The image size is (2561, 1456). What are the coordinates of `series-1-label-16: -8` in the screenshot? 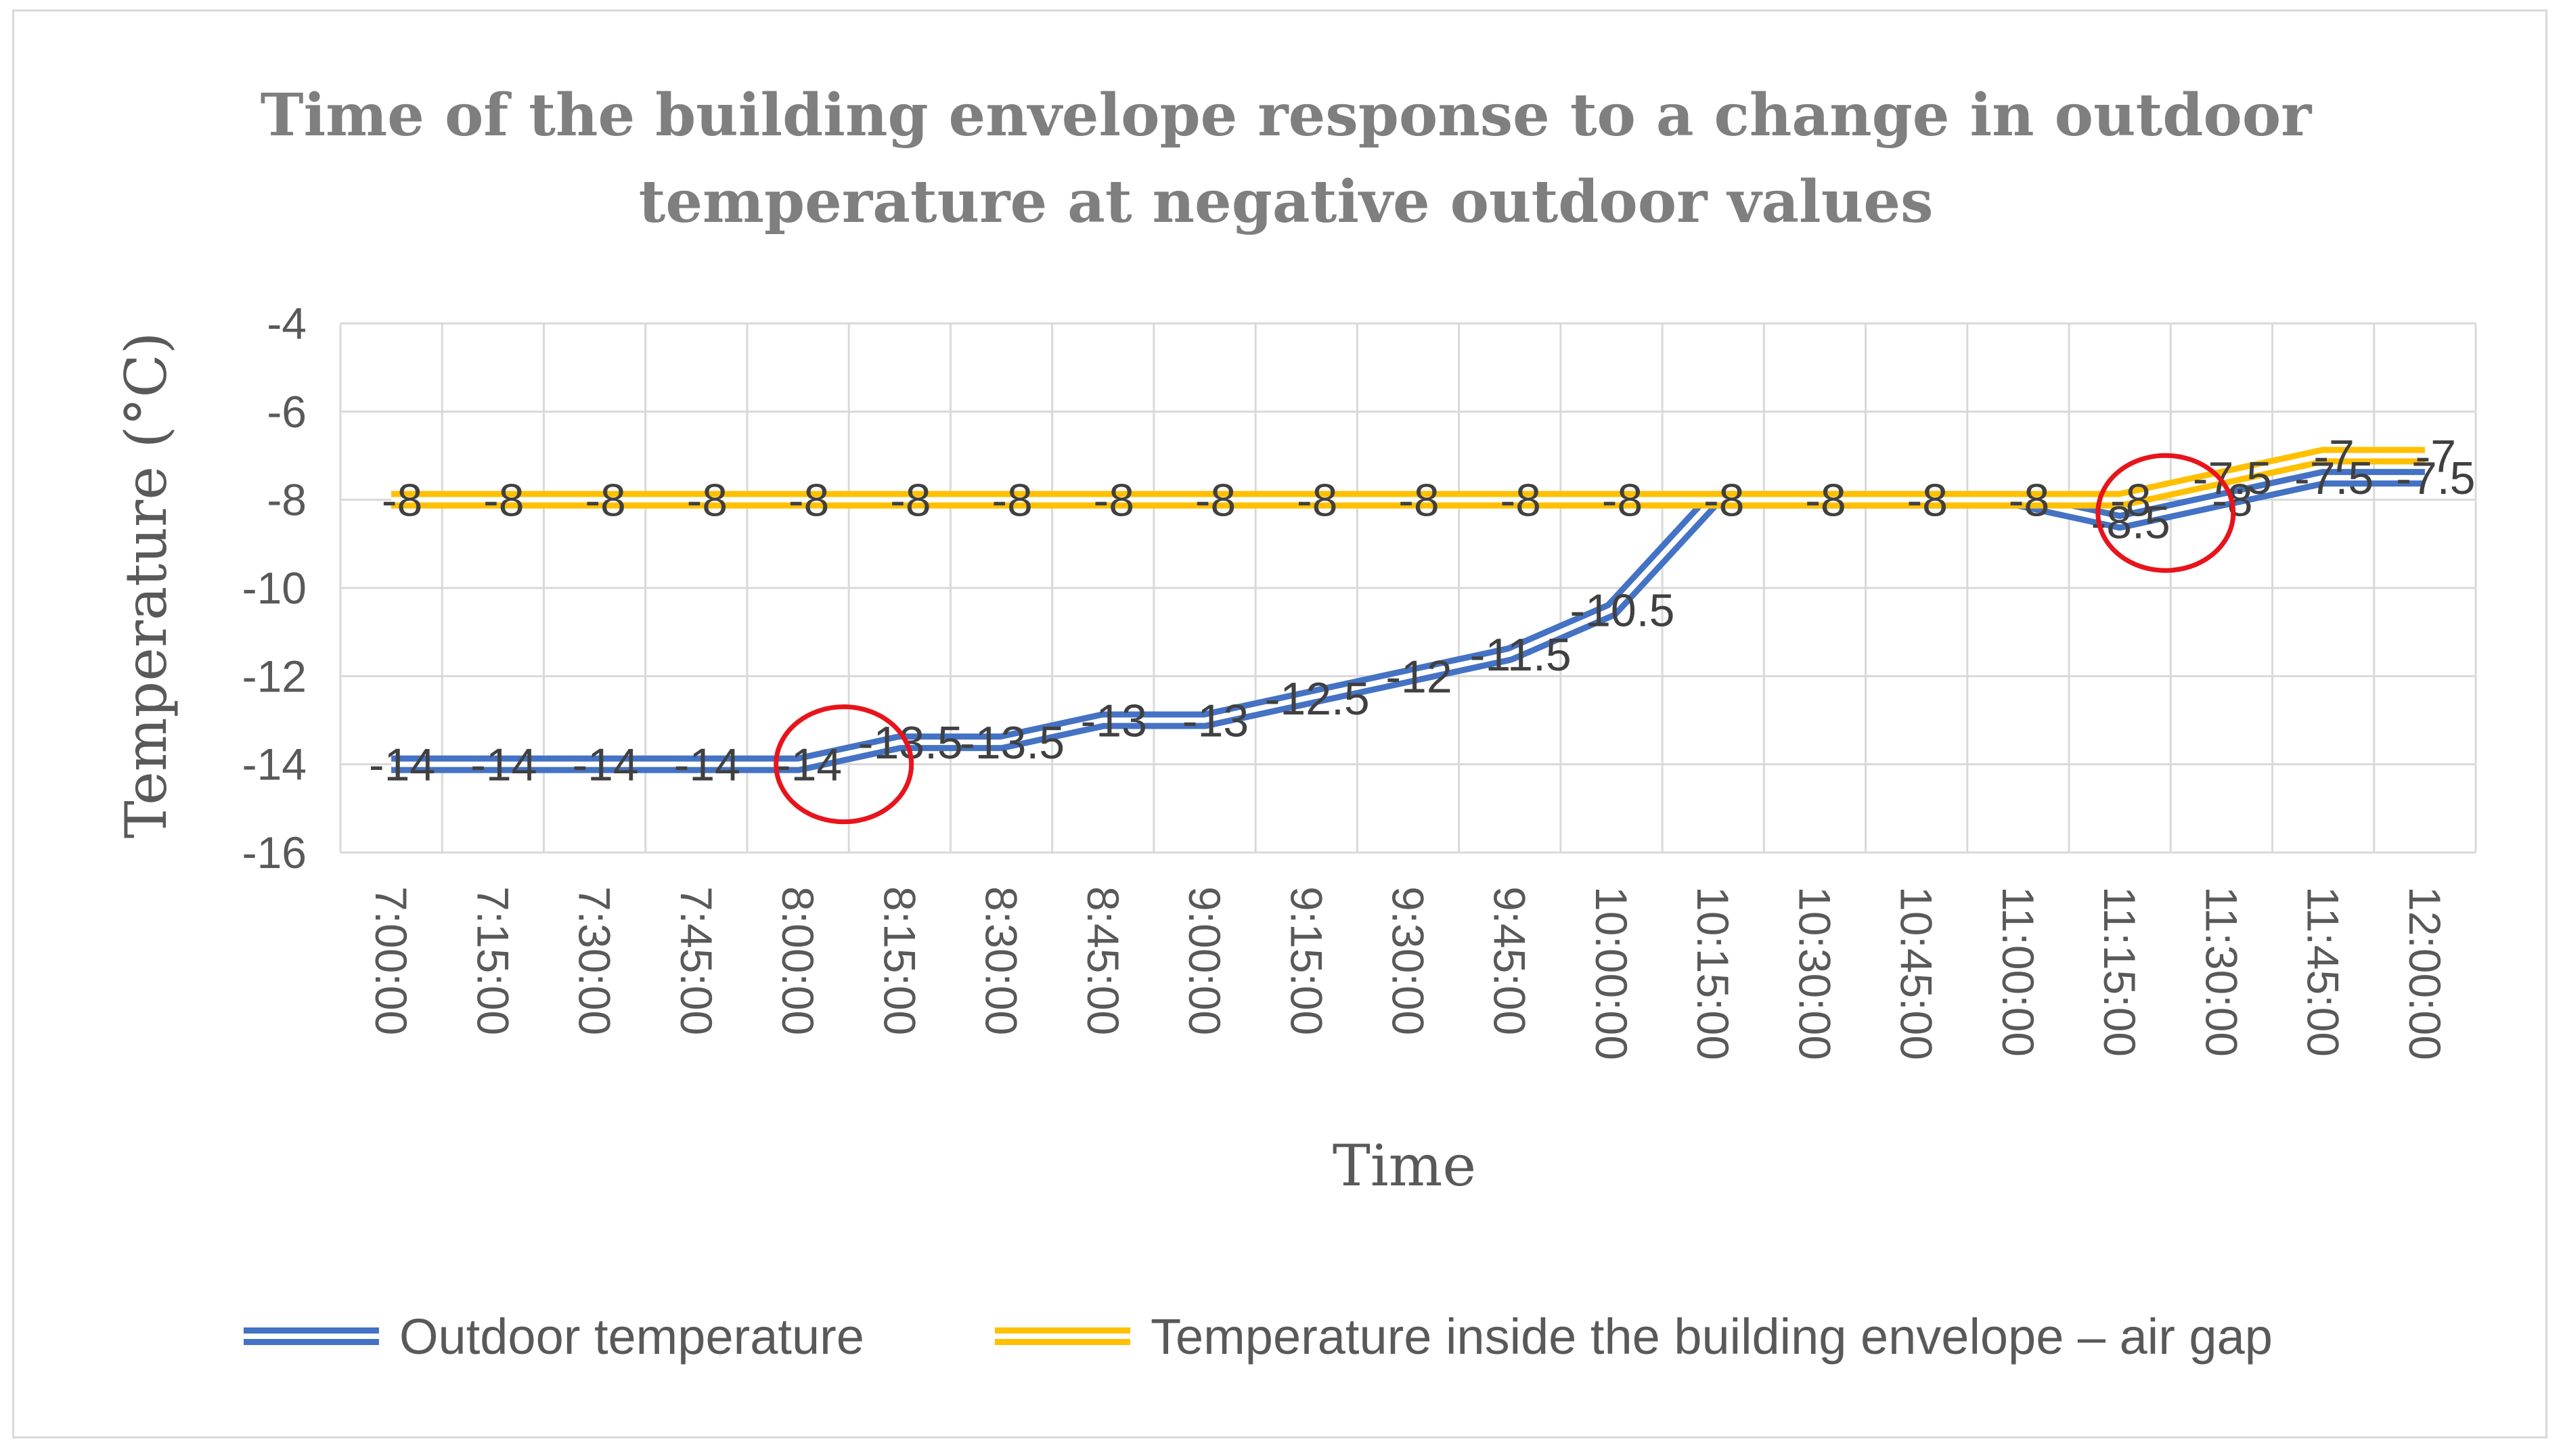 It's located at (2029, 500).